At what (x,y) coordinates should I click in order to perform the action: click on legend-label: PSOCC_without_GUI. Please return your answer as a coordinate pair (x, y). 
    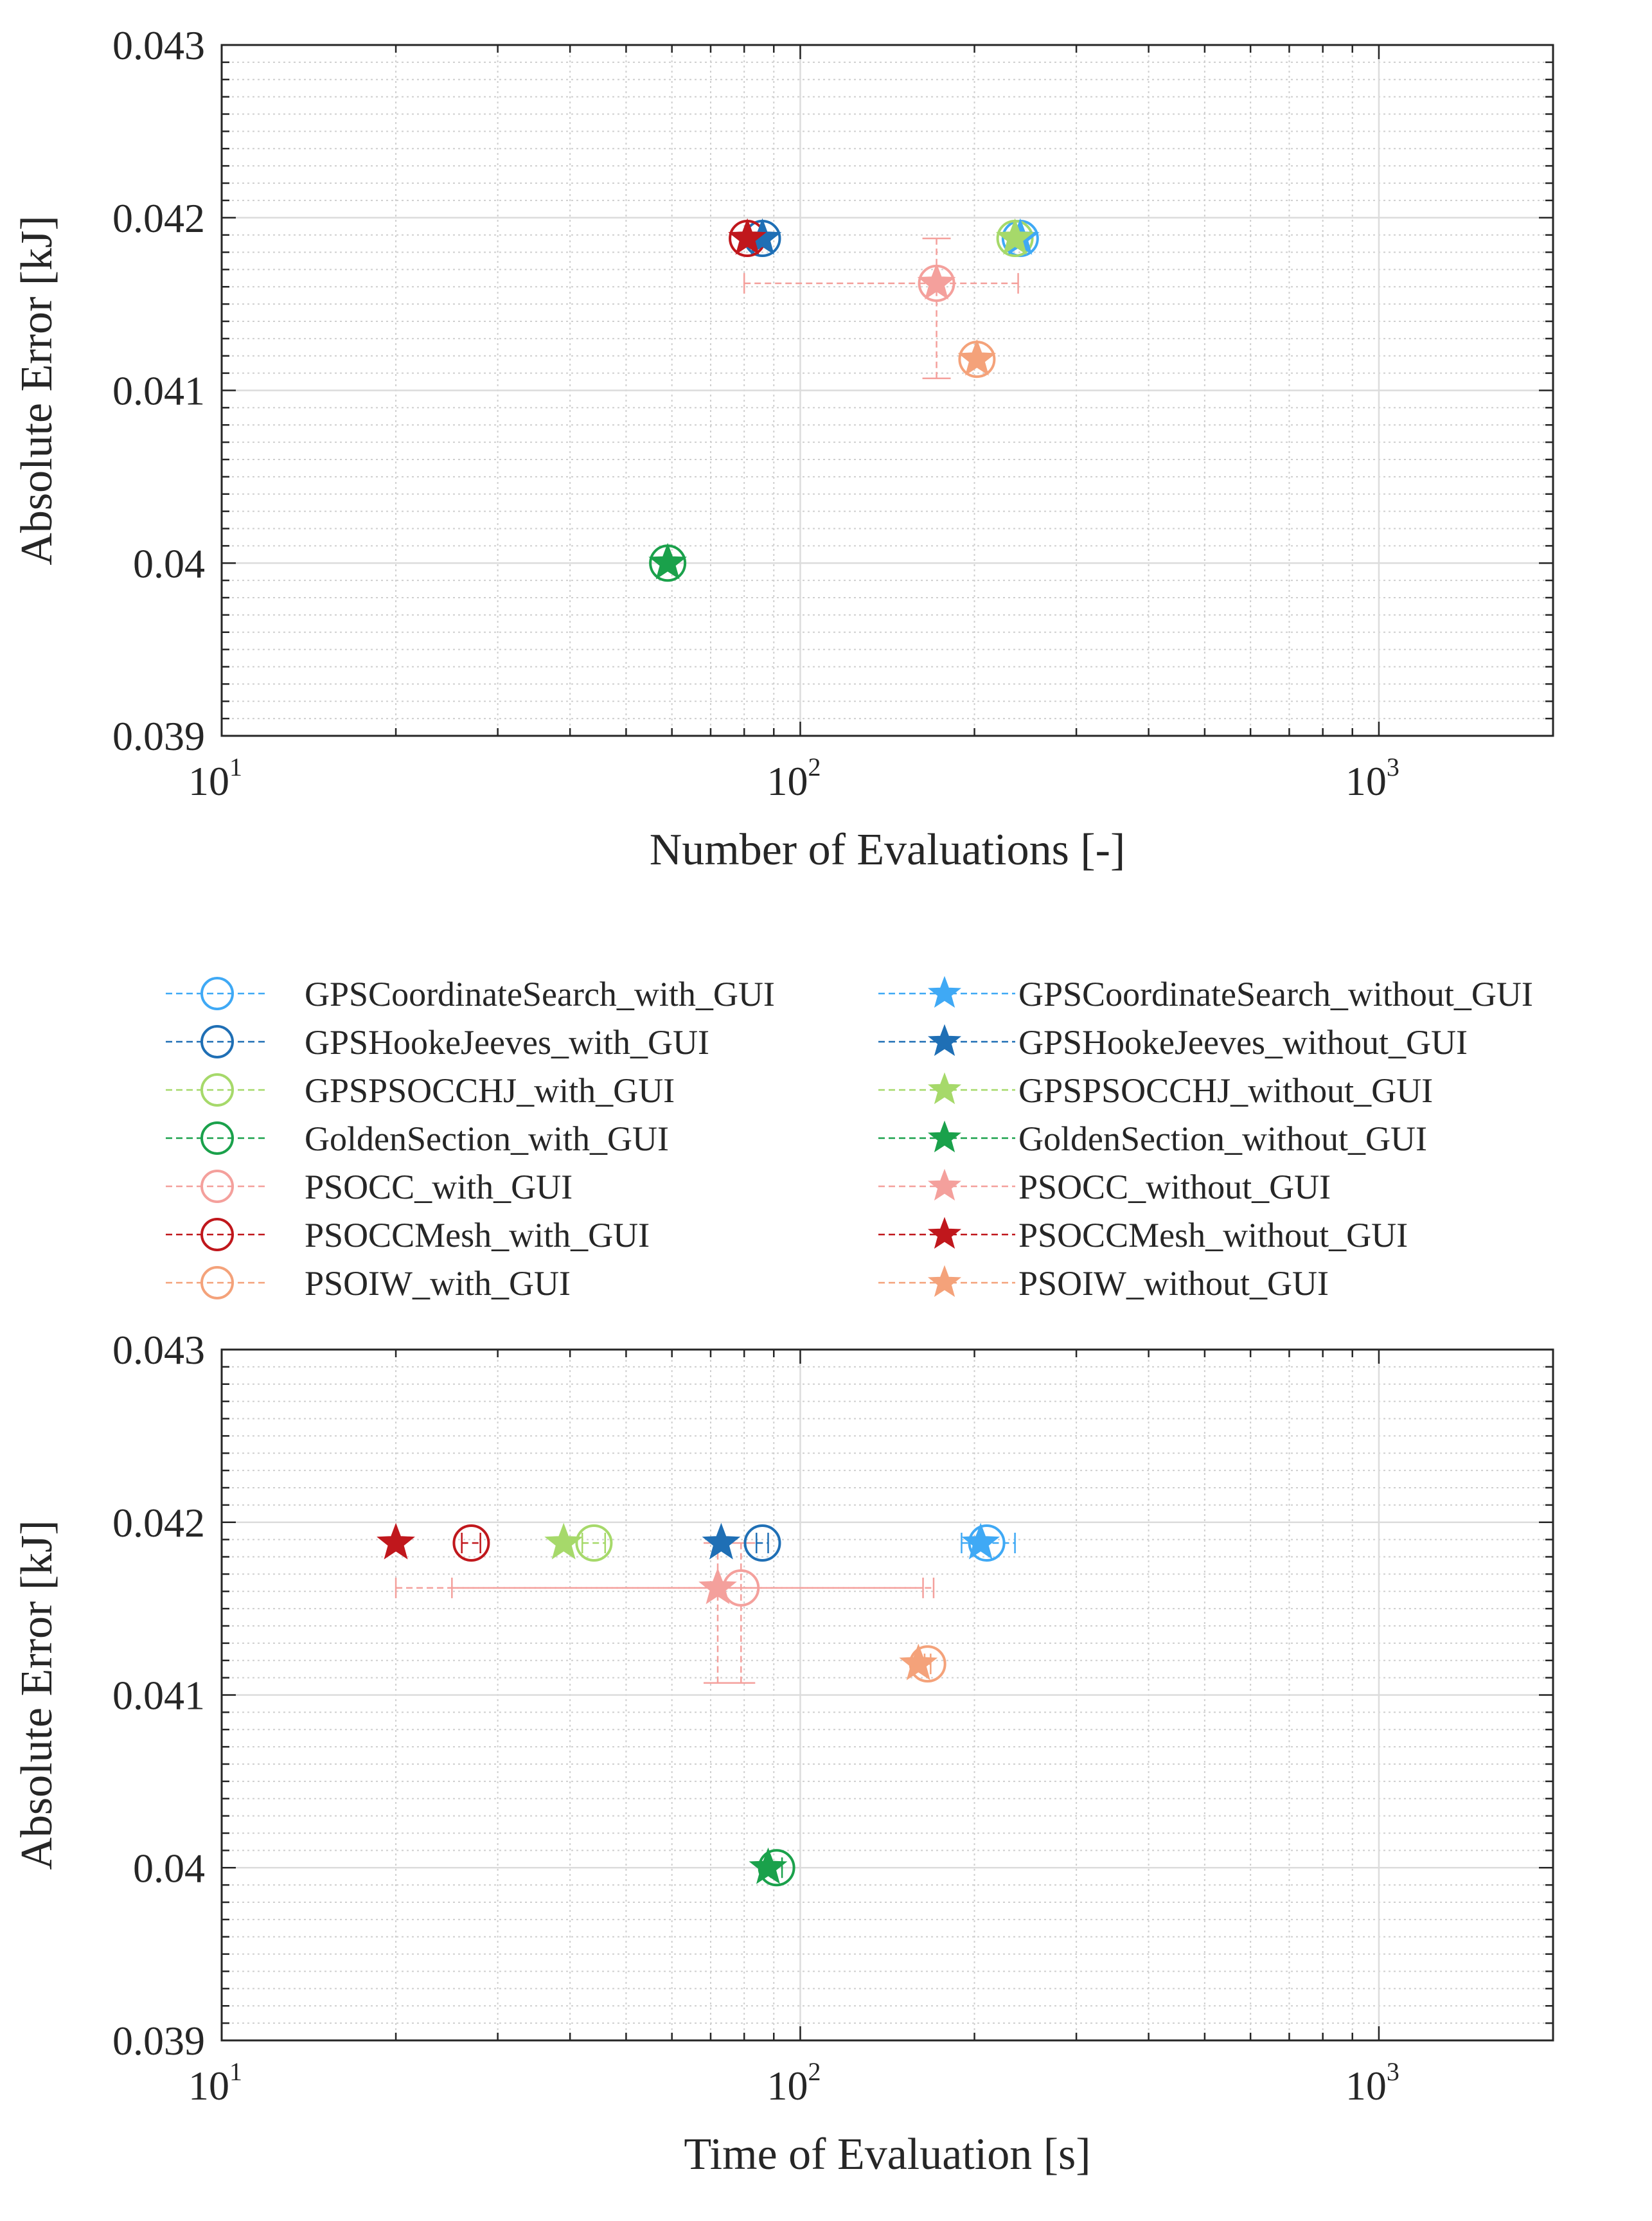
    Looking at the image, I should click on (1174, 1187).